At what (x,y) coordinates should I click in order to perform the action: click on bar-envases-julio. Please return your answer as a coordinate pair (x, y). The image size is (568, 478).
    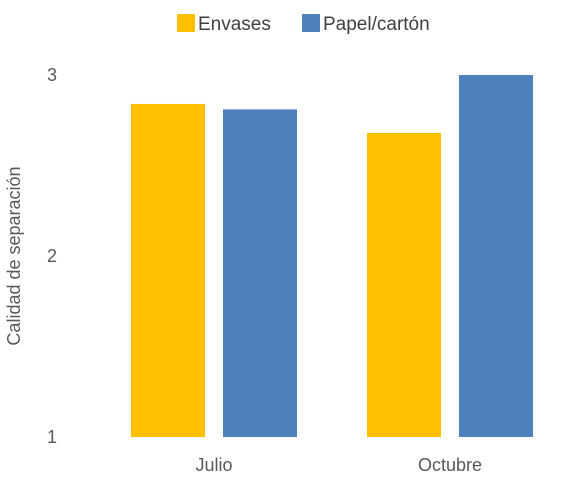
    Looking at the image, I should click on (168, 270).